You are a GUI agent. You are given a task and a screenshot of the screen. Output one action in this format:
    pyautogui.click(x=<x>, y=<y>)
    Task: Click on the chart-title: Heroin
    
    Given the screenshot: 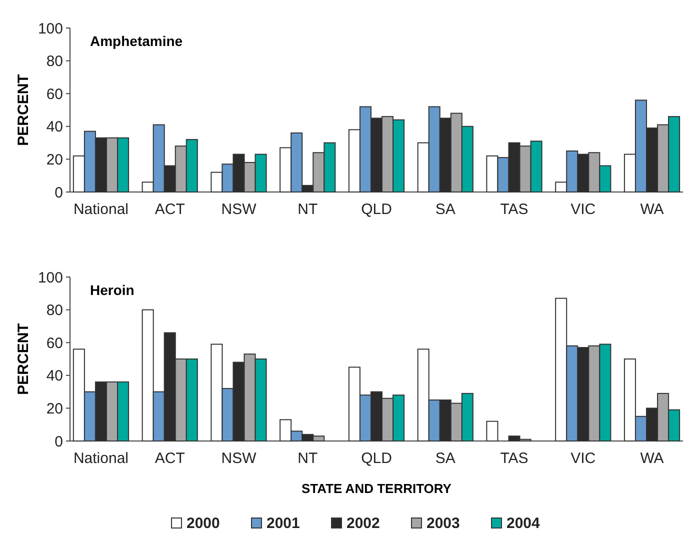 What is the action you would take?
    pyautogui.click(x=112, y=290)
    